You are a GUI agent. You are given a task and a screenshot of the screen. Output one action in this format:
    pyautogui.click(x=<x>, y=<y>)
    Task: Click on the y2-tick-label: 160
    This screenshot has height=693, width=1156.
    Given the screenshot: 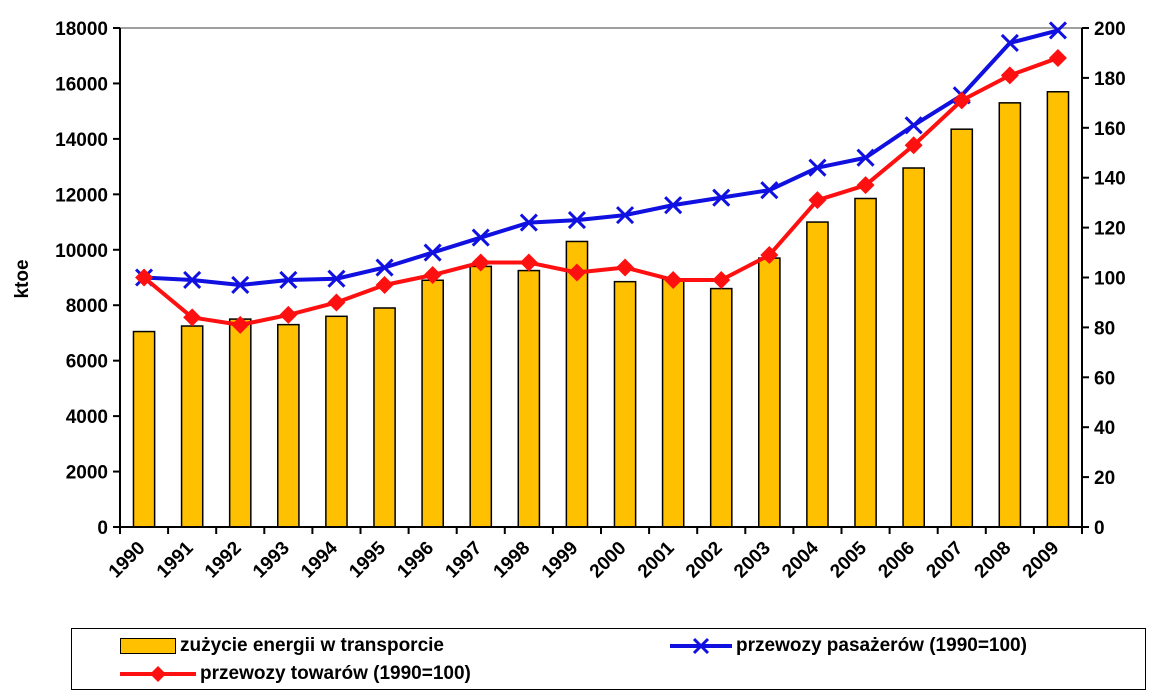 What is the action you would take?
    pyautogui.click(x=1110, y=129)
    